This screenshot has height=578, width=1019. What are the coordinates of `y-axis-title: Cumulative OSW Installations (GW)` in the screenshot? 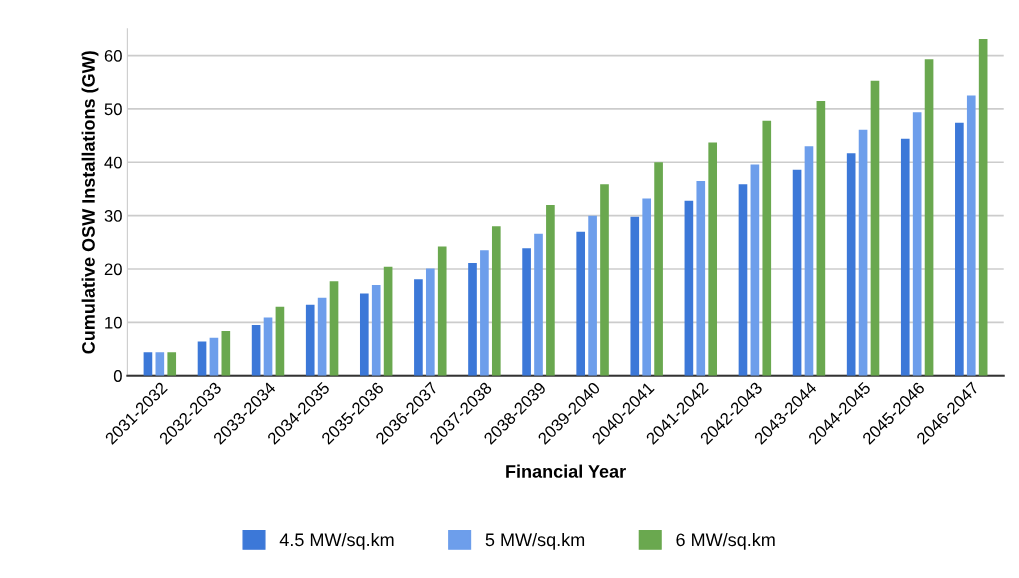 It's located at (90, 202).